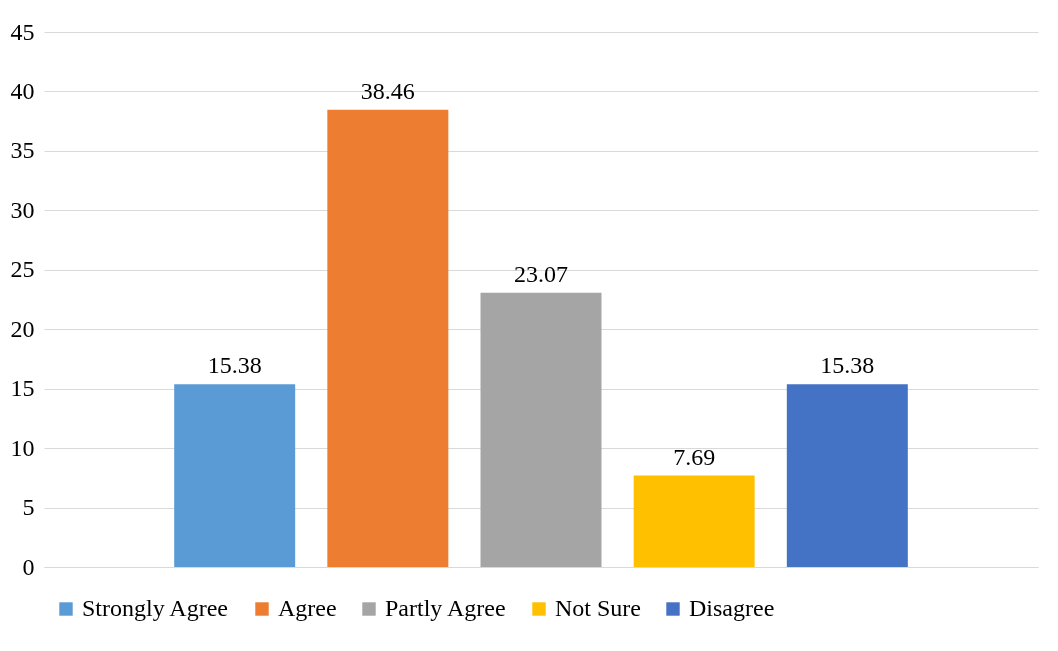 The width and height of the screenshot is (1058, 651). Describe the element at coordinates (732, 608) in the screenshot. I see `legend-label: Disagree` at that location.